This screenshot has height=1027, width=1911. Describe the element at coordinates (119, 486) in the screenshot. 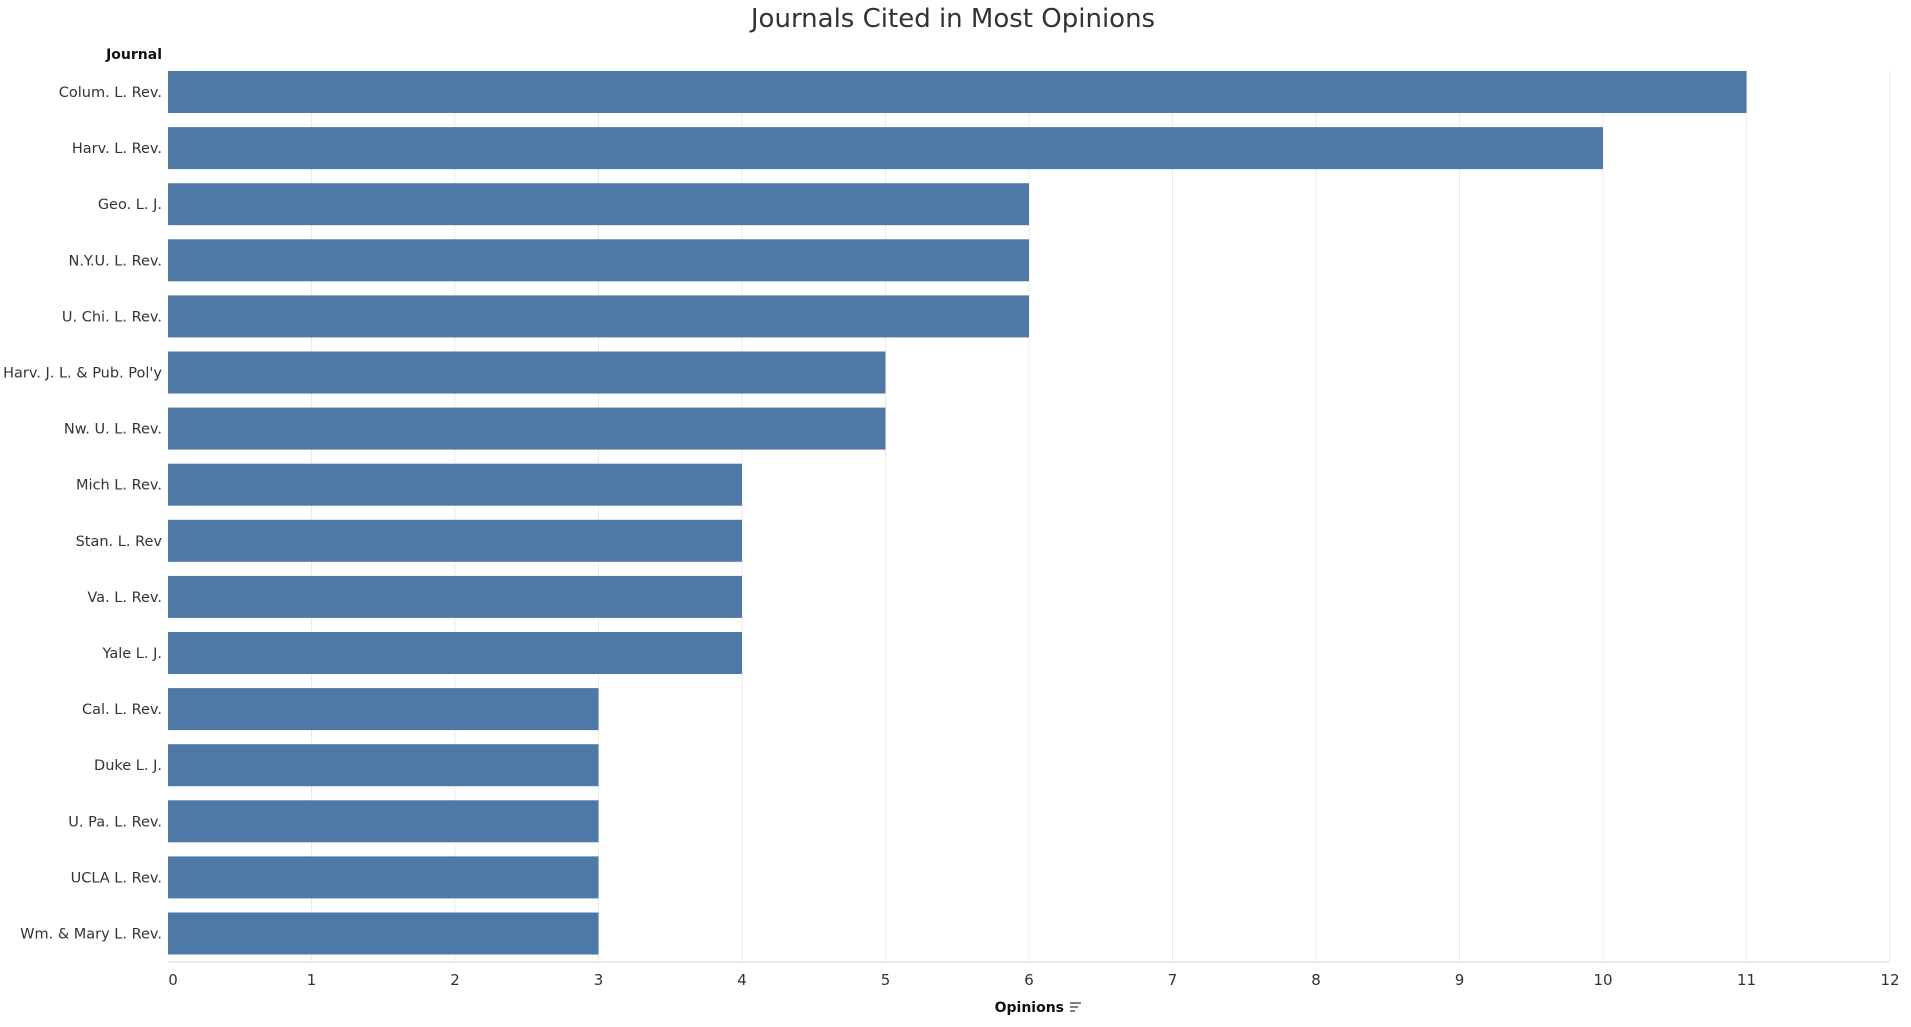

I see `category-label: Mich L. Rev.` at that location.